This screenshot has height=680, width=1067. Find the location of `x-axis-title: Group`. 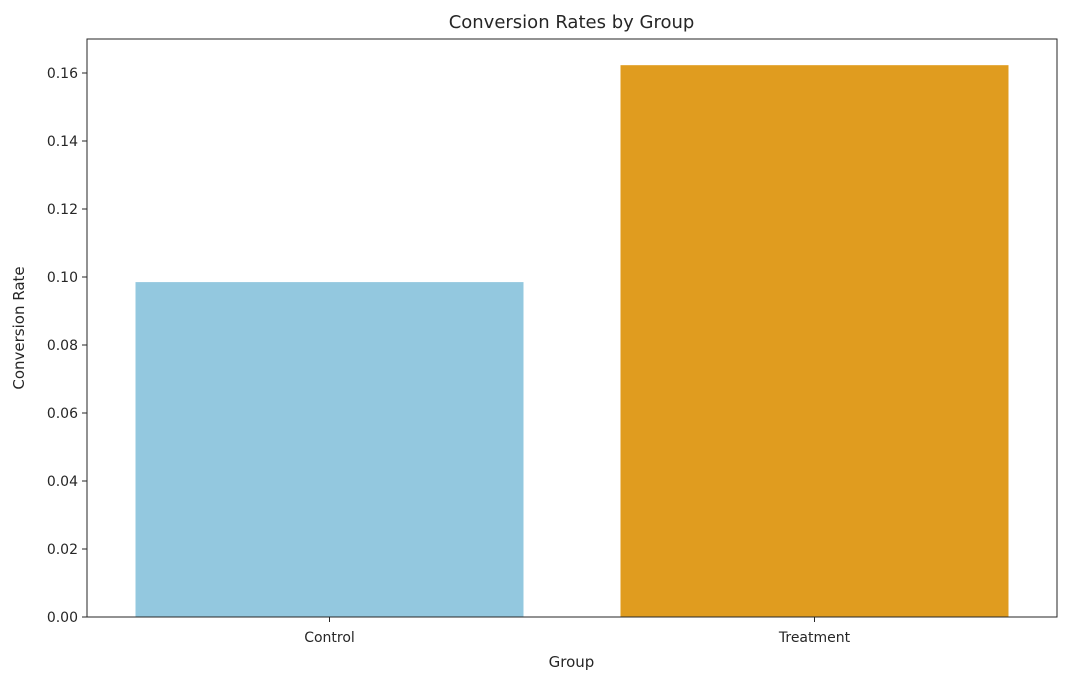

x-axis-title: Group is located at coordinates (572, 662).